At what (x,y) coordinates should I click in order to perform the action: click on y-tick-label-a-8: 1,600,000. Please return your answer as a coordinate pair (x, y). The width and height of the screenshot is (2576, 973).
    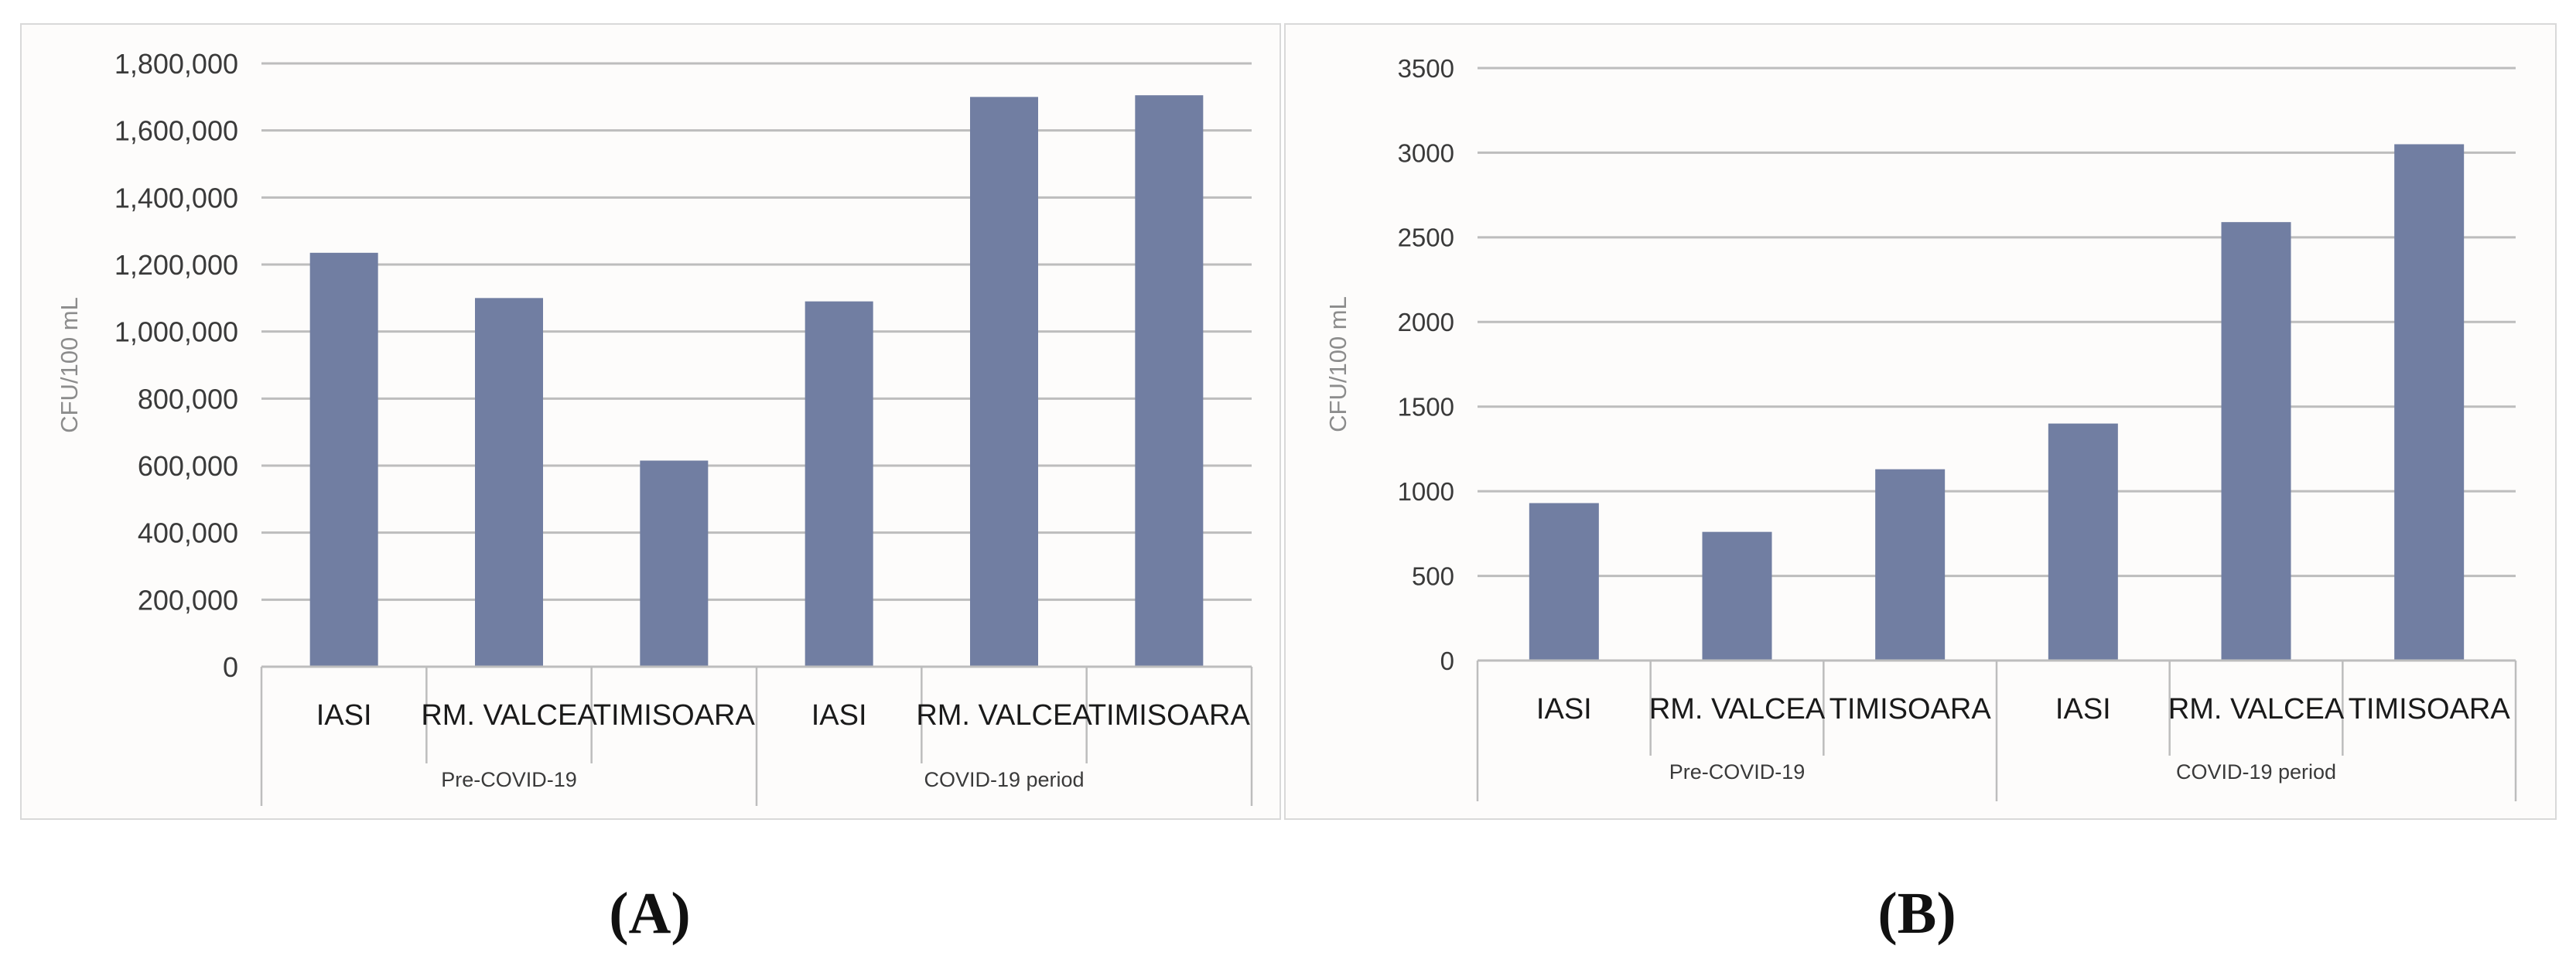
    Looking at the image, I should click on (176, 131).